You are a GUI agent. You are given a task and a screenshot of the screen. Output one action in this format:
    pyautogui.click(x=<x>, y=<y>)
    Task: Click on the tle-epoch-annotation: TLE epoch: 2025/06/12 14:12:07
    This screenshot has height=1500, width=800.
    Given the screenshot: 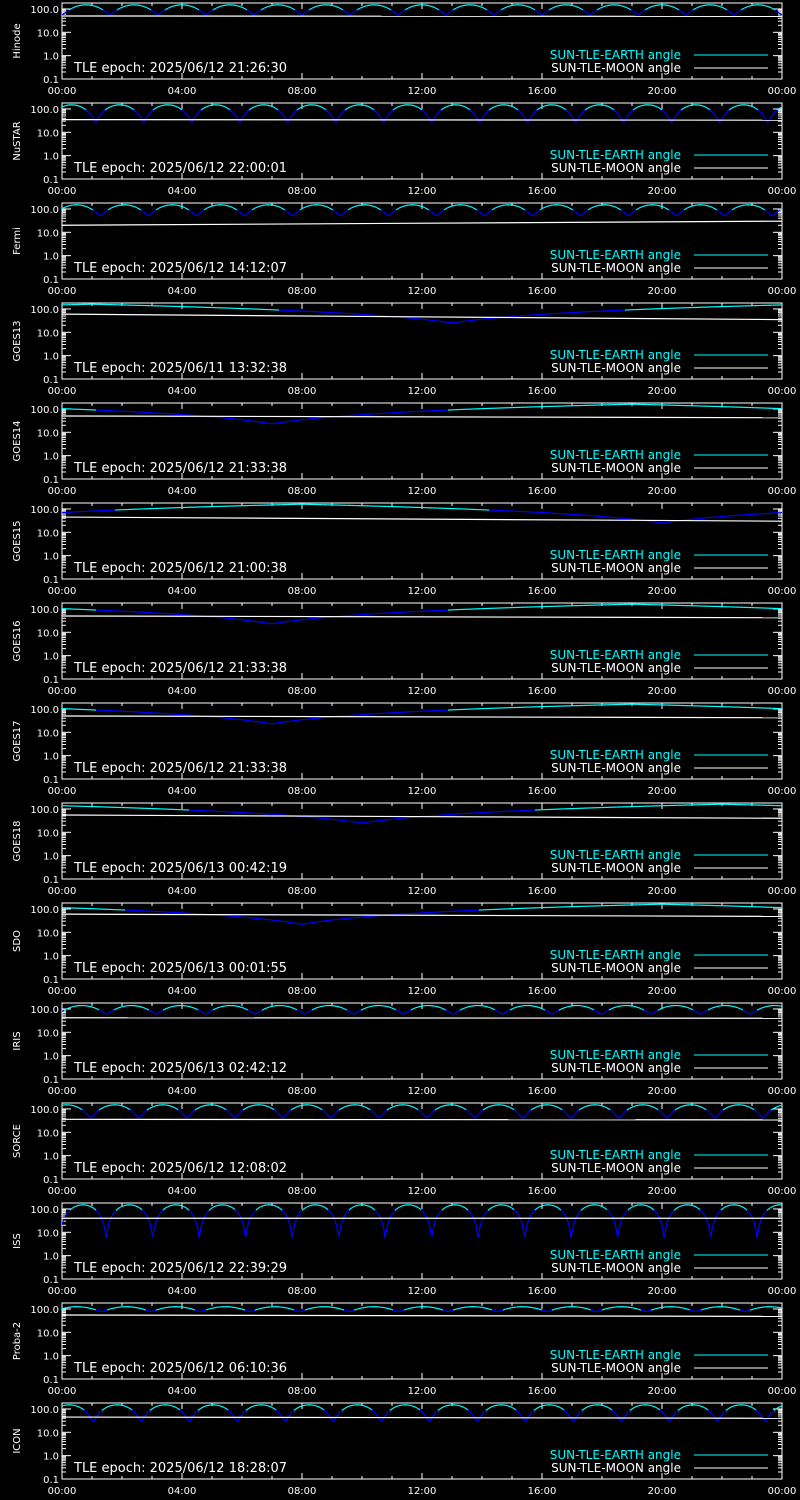 What is the action you would take?
    pyautogui.click(x=180, y=268)
    